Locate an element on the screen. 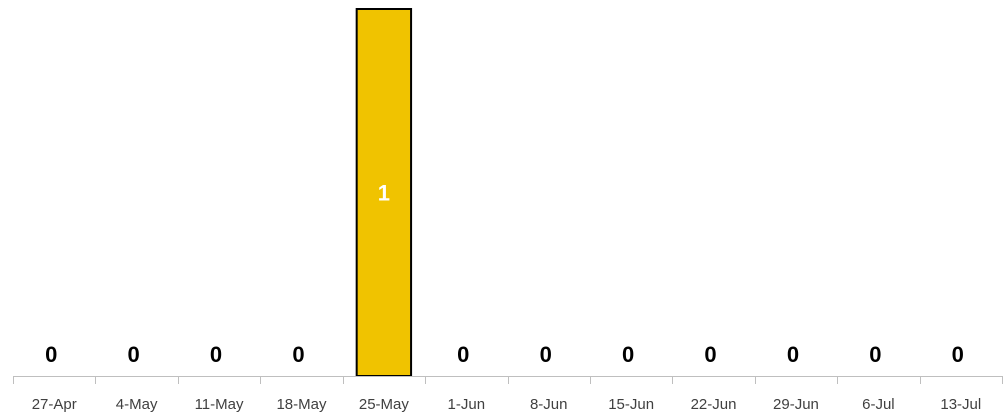  data-label: 1 is located at coordinates (384, 193).